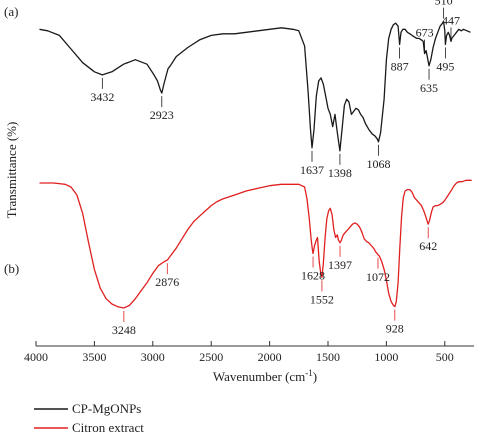  What do you see at coordinates (378, 164) in the screenshot?
I see `peak-label: 1068` at bounding box center [378, 164].